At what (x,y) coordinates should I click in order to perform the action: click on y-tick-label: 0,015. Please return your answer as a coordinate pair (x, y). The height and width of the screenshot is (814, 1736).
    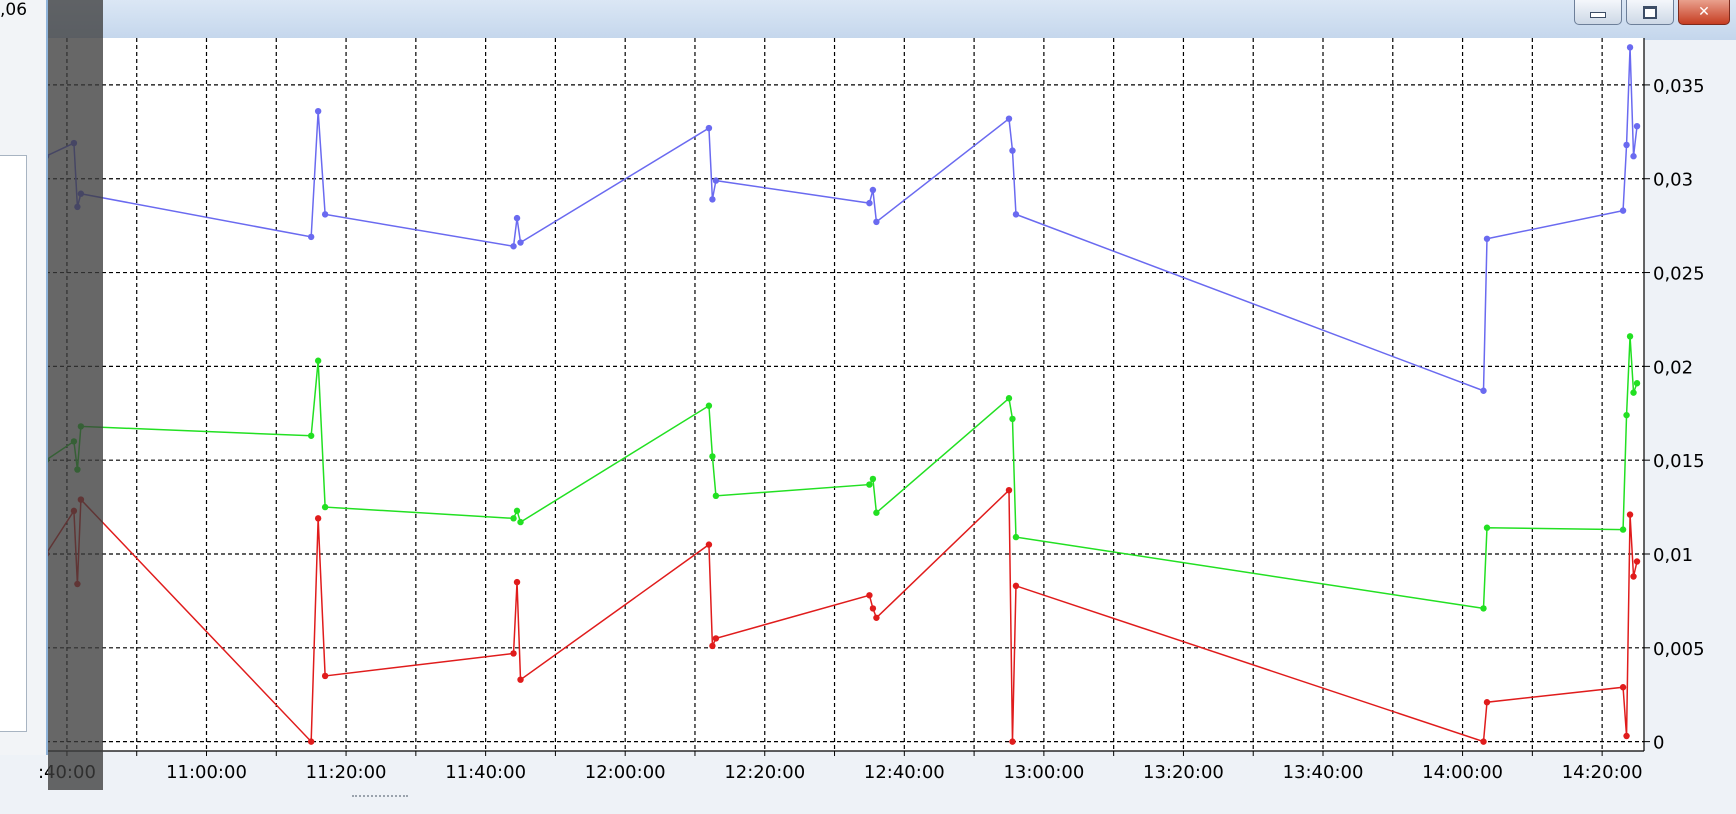
    Looking at the image, I should click on (1679, 461).